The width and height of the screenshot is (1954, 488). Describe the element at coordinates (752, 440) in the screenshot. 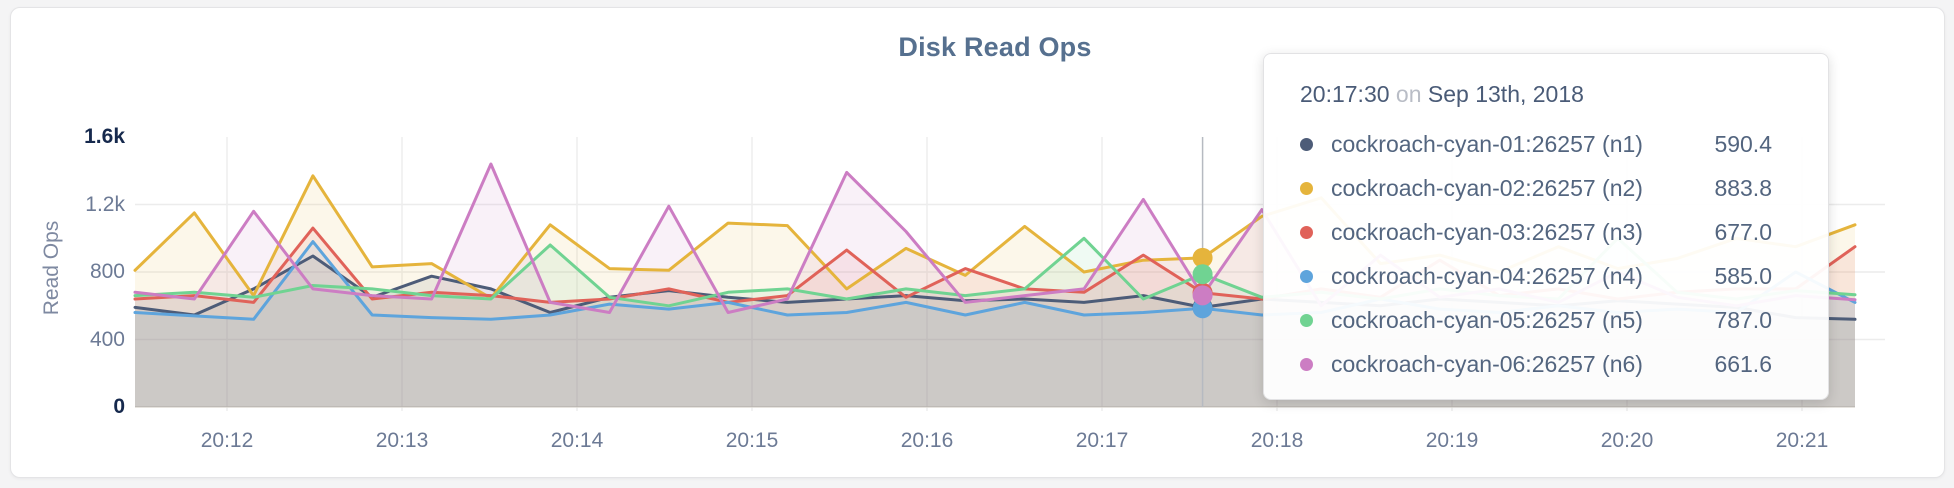

I see `x-tick-label: 20:15` at that location.